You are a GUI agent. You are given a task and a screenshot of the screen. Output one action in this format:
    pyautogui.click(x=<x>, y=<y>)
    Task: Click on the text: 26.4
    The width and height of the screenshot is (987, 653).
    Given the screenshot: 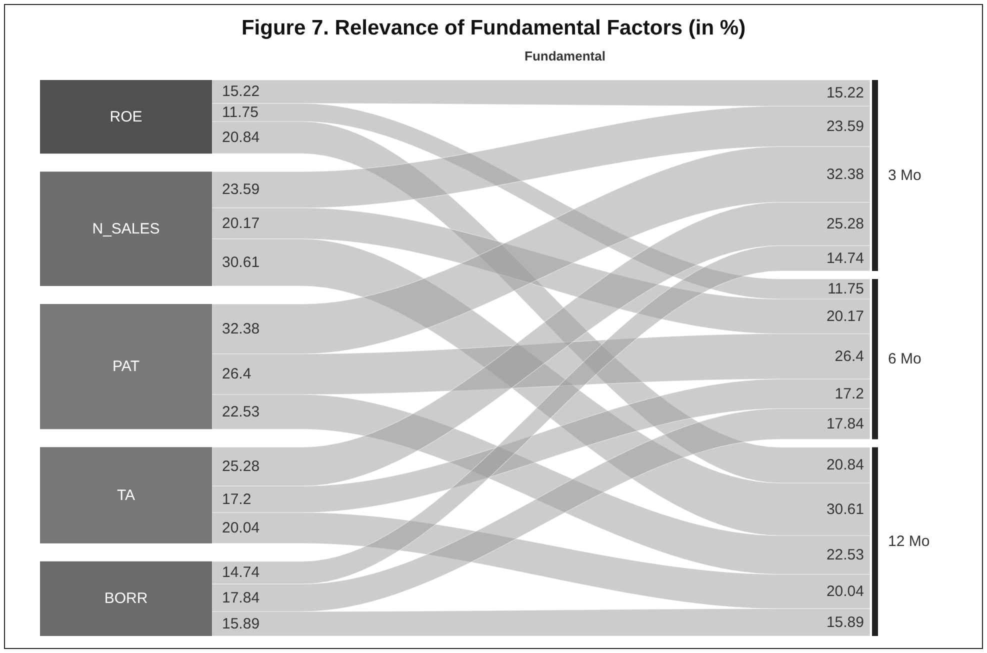 What is the action you would take?
    pyautogui.click(x=849, y=356)
    